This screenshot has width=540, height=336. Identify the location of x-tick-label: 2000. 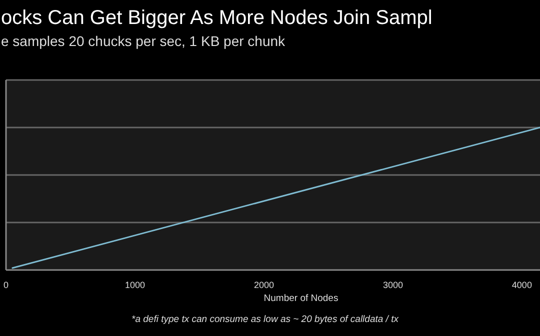
(264, 285).